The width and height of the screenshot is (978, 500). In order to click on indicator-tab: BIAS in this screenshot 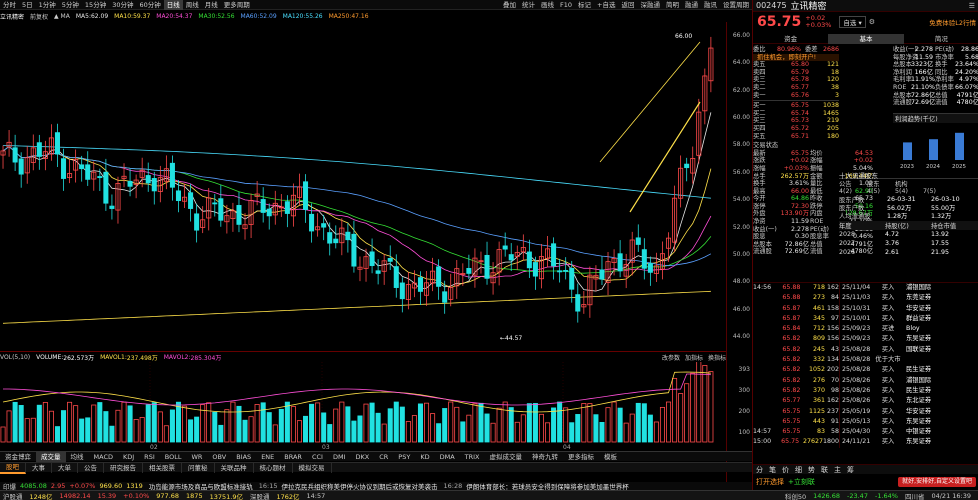, I will do `click(244, 456)`.